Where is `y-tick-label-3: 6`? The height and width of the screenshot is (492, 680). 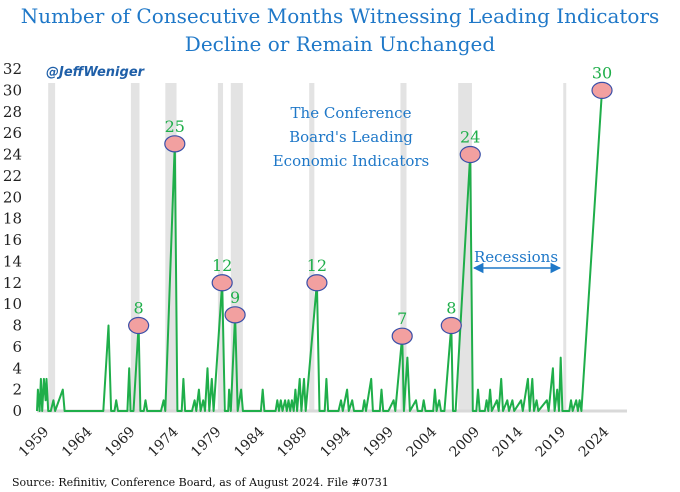
y-tick-label-3: 6 is located at coordinates (17, 347).